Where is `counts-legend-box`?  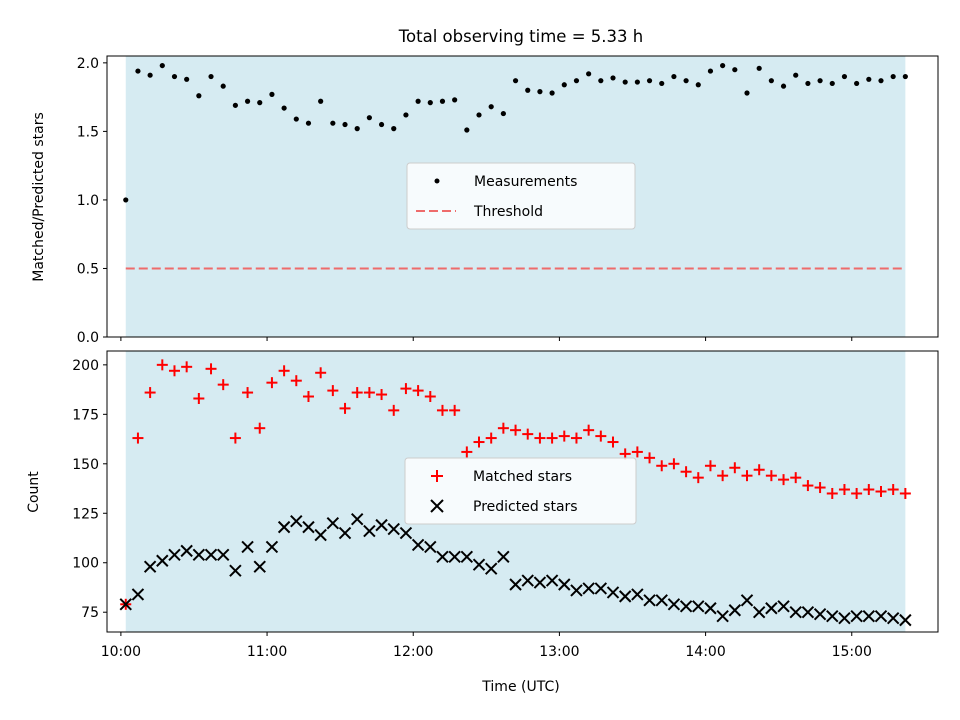
counts-legend-box is located at coordinates (520, 491).